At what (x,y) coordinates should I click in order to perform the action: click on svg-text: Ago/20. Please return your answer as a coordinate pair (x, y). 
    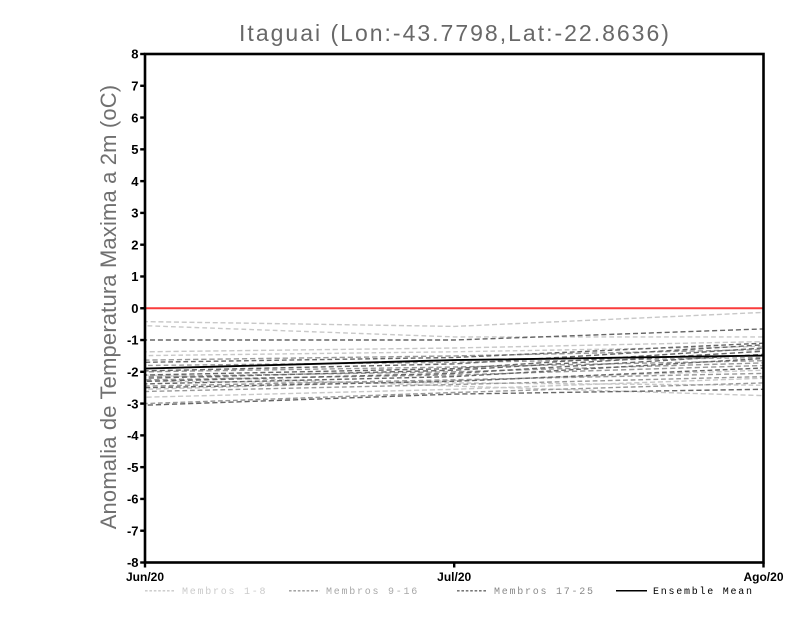
    Looking at the image, I should click on (763, 577).